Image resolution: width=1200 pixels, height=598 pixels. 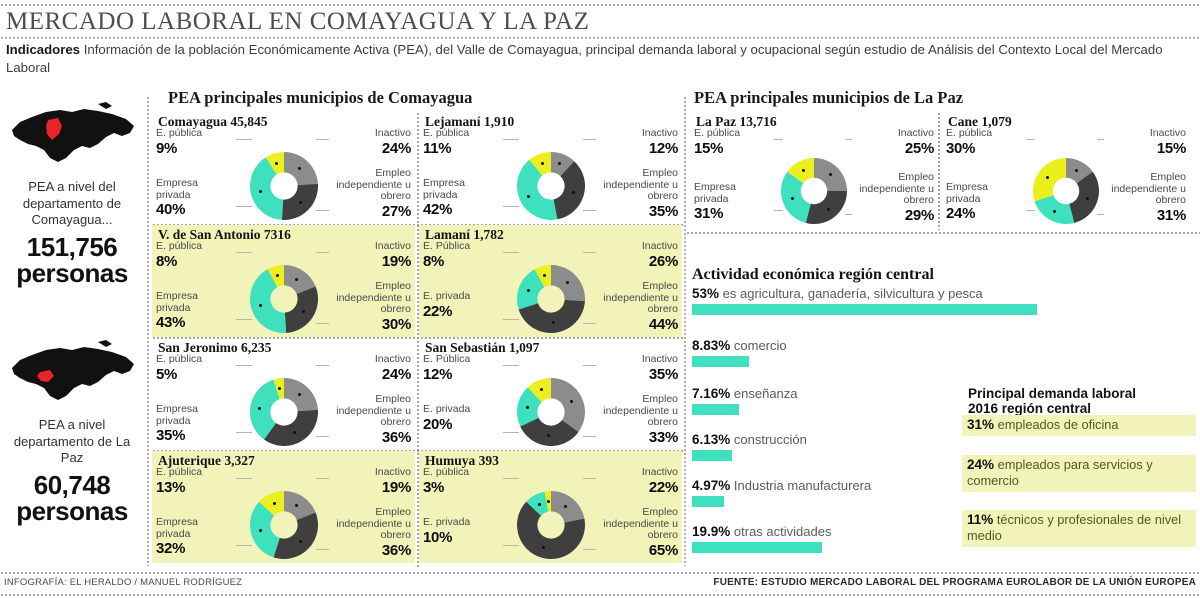 I want to click on donut-label-text: E. pública, so click(x=179, y=133).